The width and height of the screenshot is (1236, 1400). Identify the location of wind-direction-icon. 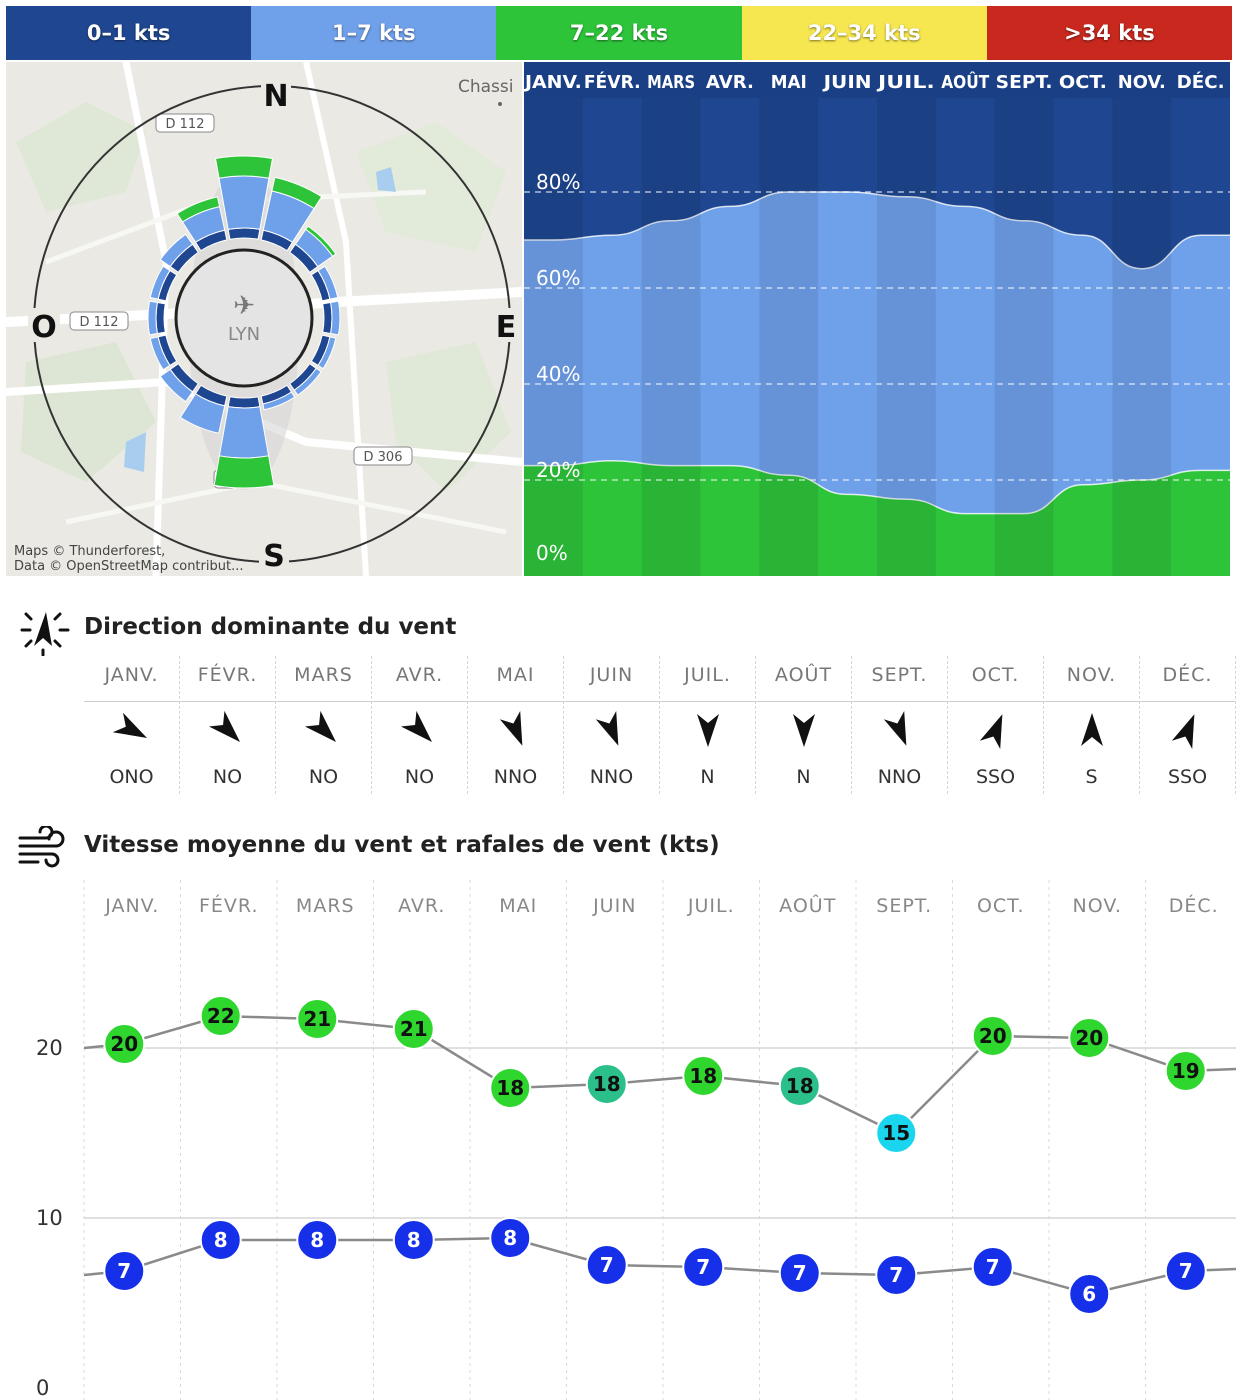
(45, 634).